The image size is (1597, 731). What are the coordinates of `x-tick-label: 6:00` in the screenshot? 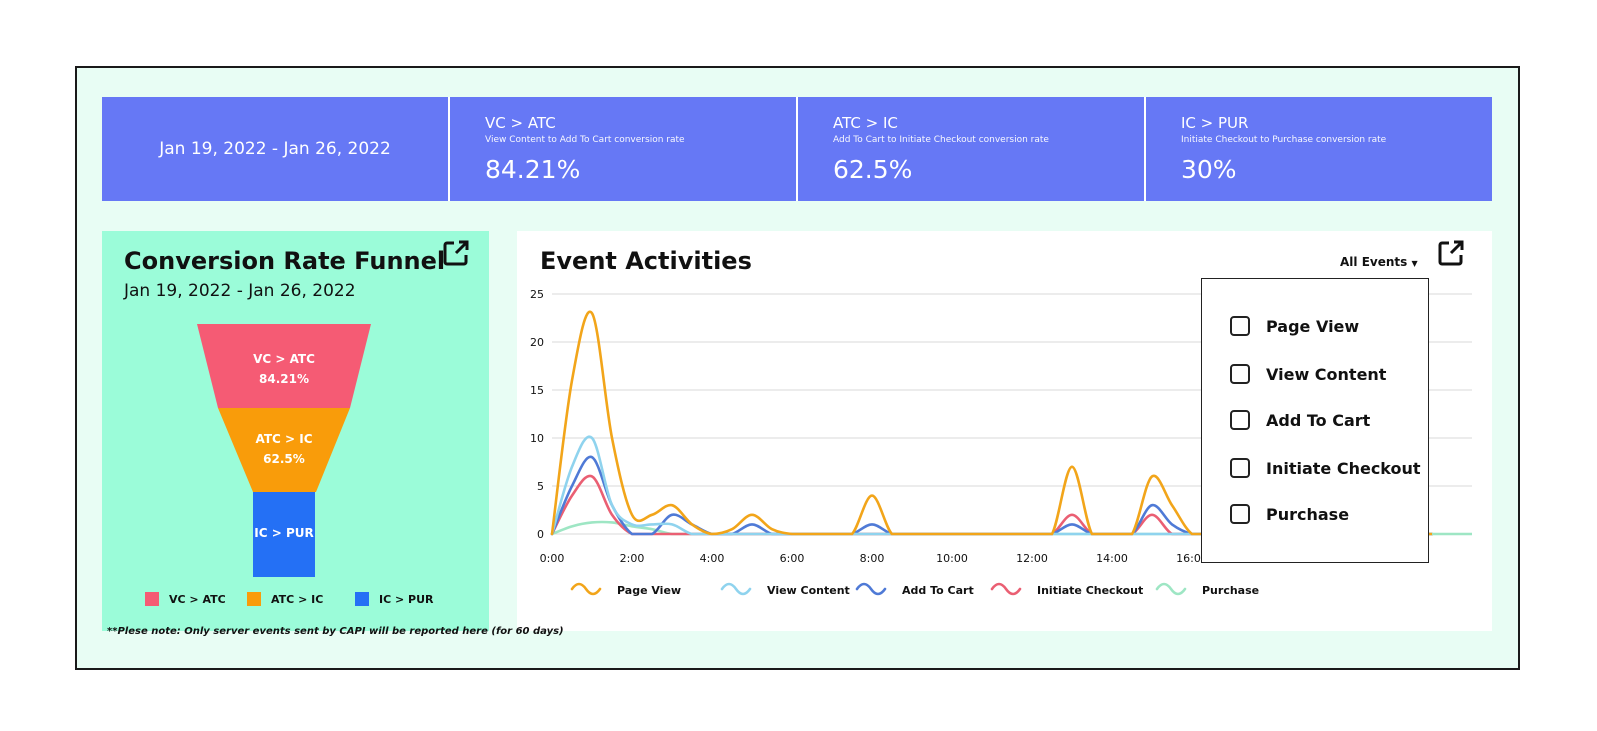 It's located at (792, 558).